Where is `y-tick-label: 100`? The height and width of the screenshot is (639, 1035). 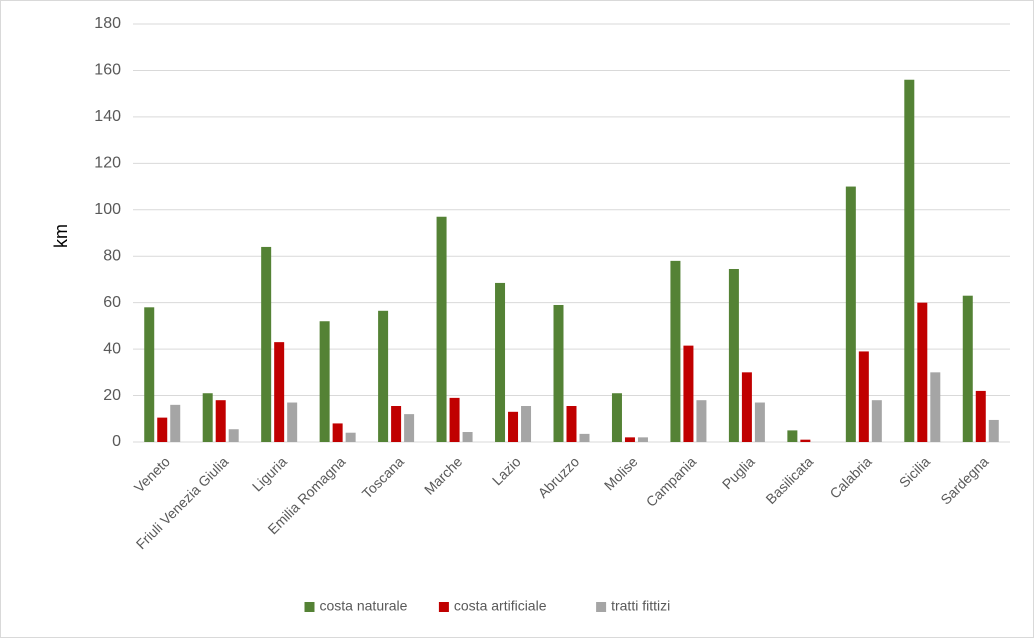 y-tick-label: 100 is located at coordinates (107, 209).